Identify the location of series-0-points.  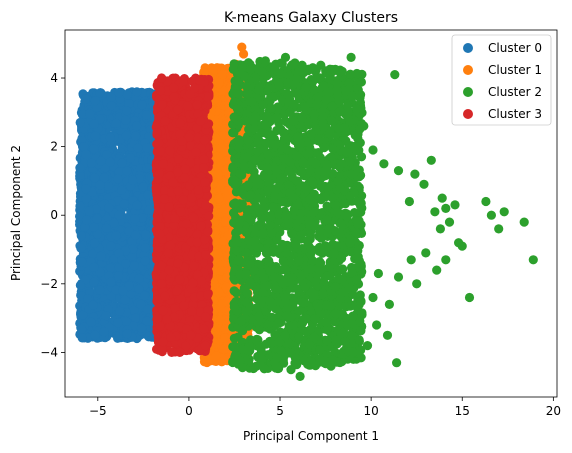
(119, 215).